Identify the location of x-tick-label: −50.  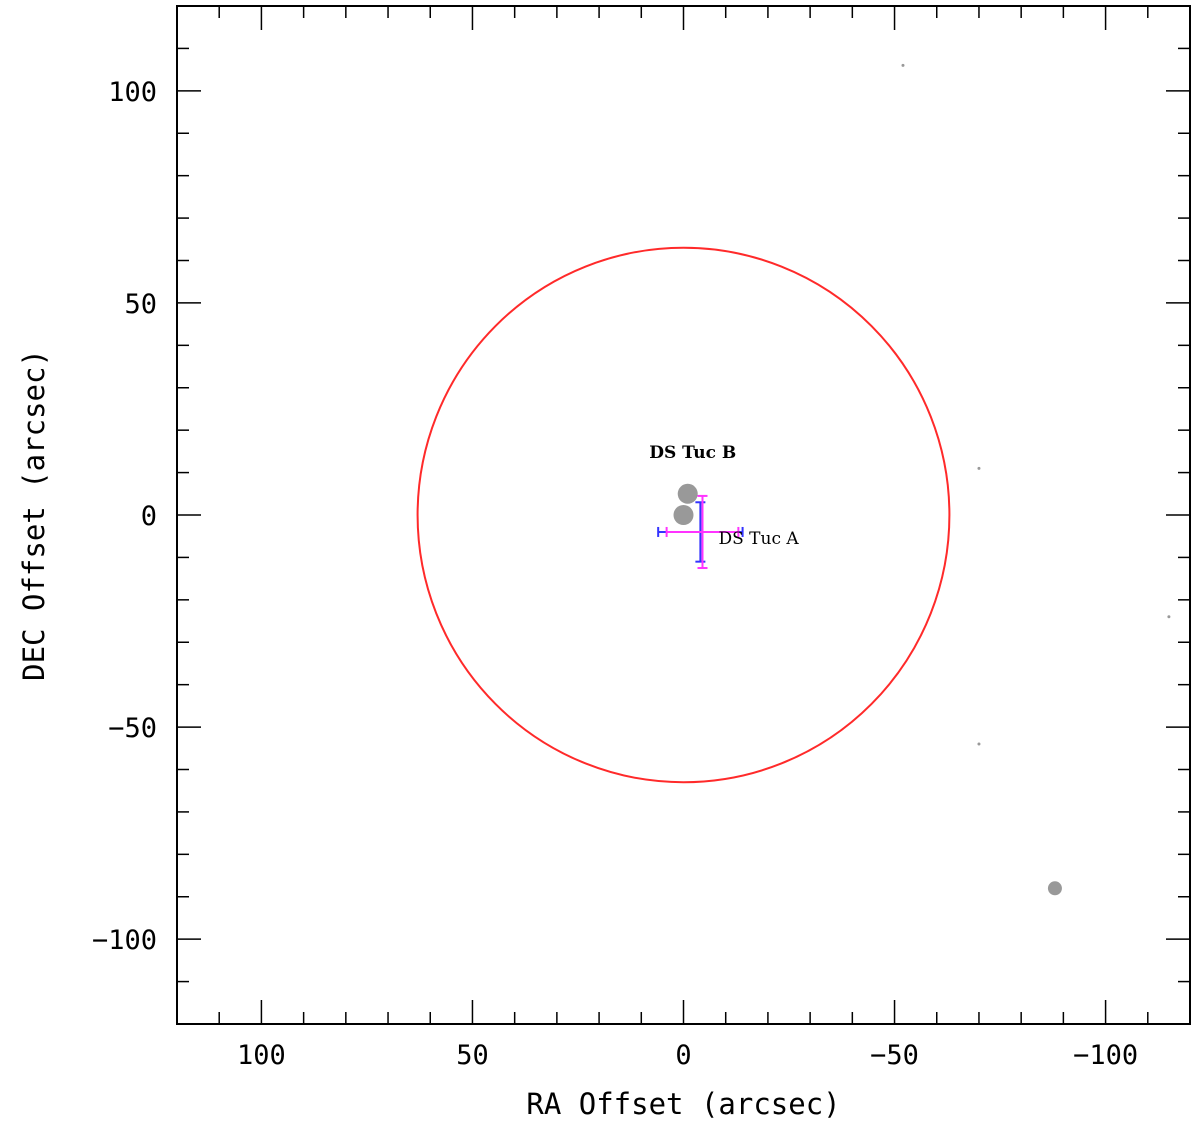
(894, 1055).